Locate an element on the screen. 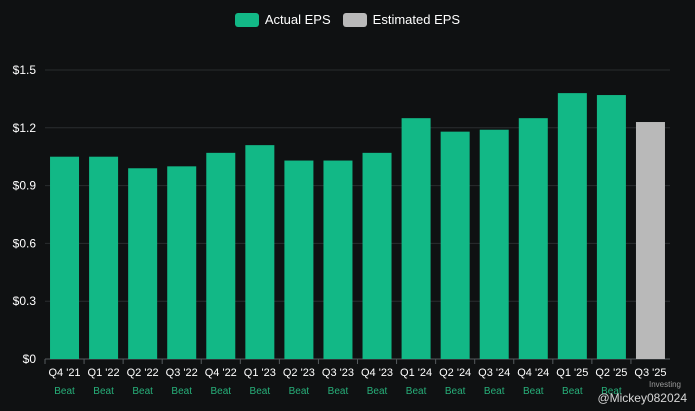 The height and width of the screenshot is (411, 695). x-tick-label: Q2 '25 is located at coordinates (611, 373).